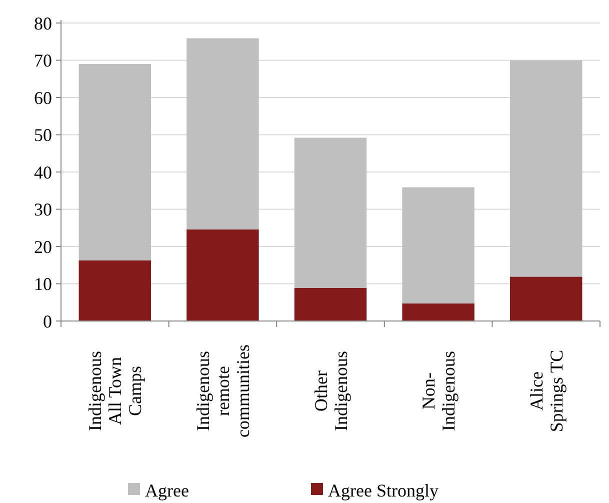 Image resolution: width=609 pixels, height=503 pixels. What do you see at coordinates (43, 210) in the screenshot?
I see `y-tick-label: 30` at bounding box center [43, 210].